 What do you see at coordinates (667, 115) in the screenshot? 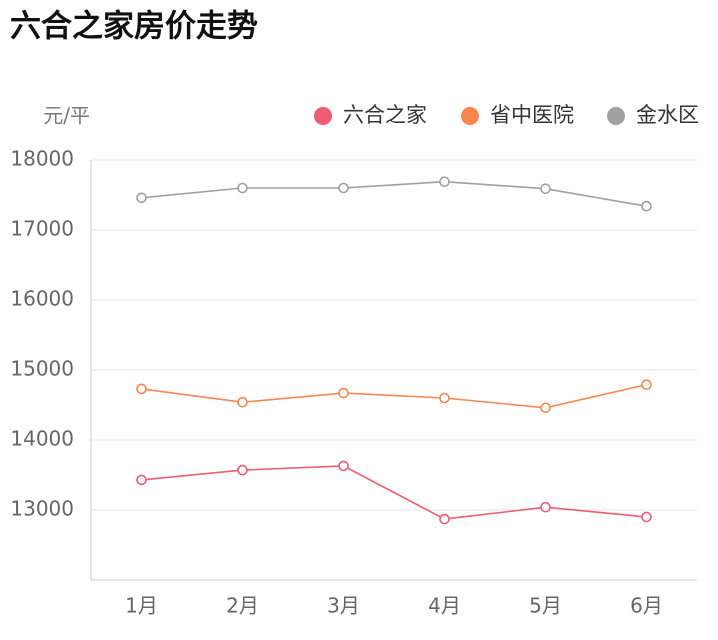
I see `legend-label: 金水区` at bounding box center [667, 115].